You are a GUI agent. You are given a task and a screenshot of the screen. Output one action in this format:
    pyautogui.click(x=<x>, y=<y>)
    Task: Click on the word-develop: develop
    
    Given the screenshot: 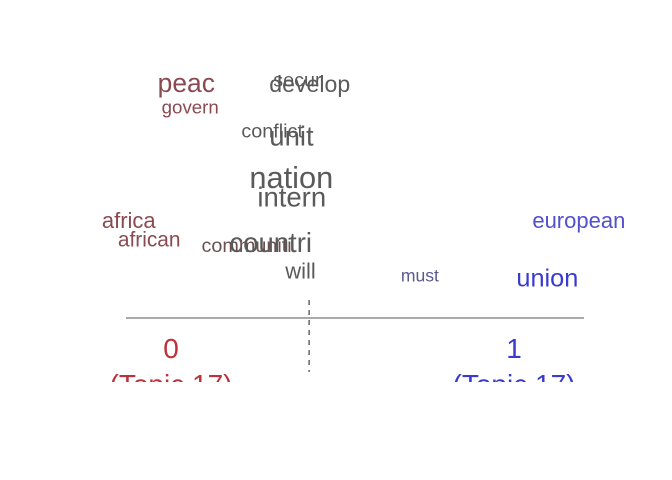 What is the action you would take?
    pyautogui.click(x=309, y=84)
    